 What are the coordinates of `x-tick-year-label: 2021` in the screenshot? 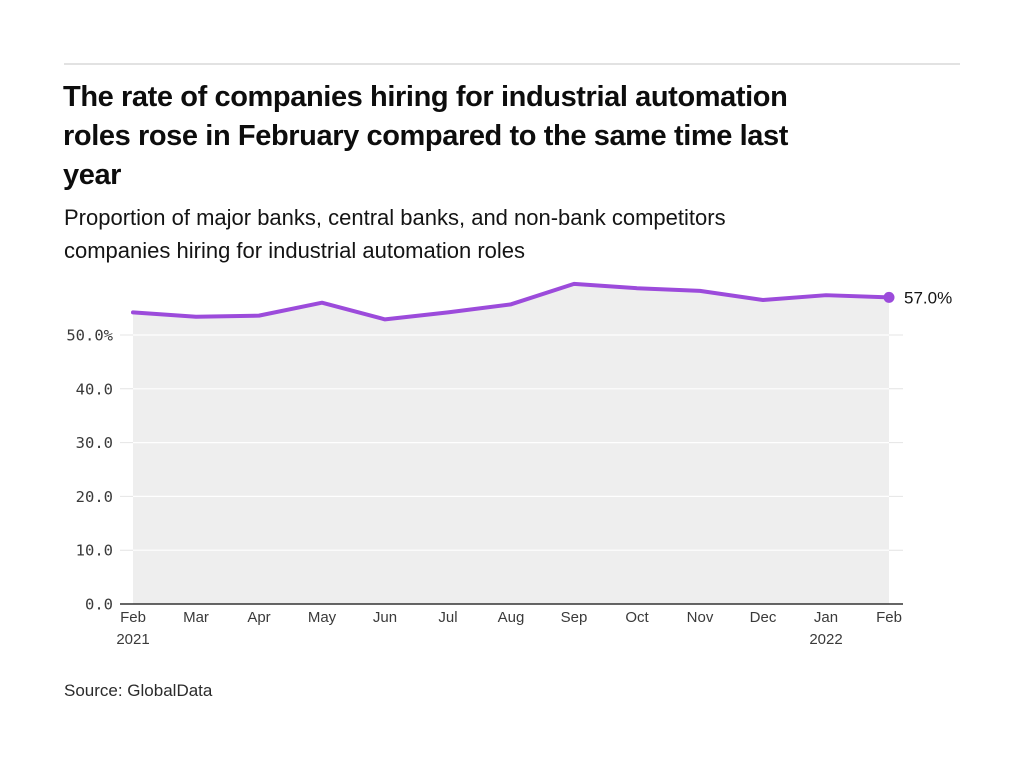 It's located at (132, 639).